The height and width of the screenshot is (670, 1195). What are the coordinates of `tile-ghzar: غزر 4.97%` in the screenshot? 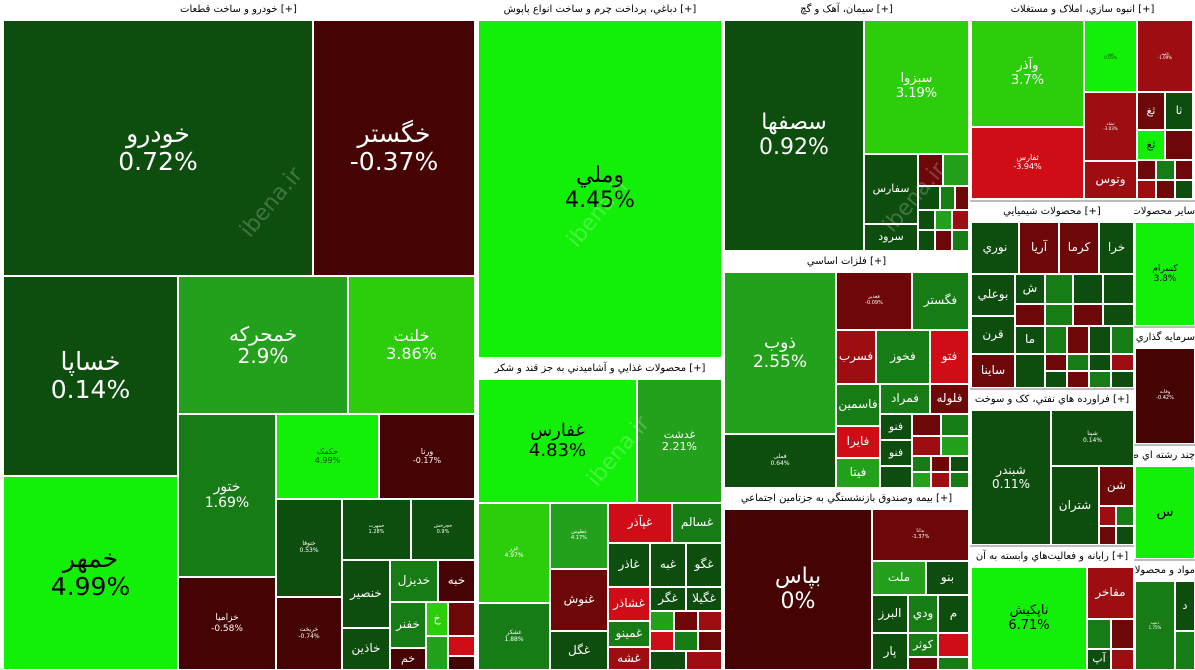 It's located at (514, 553).